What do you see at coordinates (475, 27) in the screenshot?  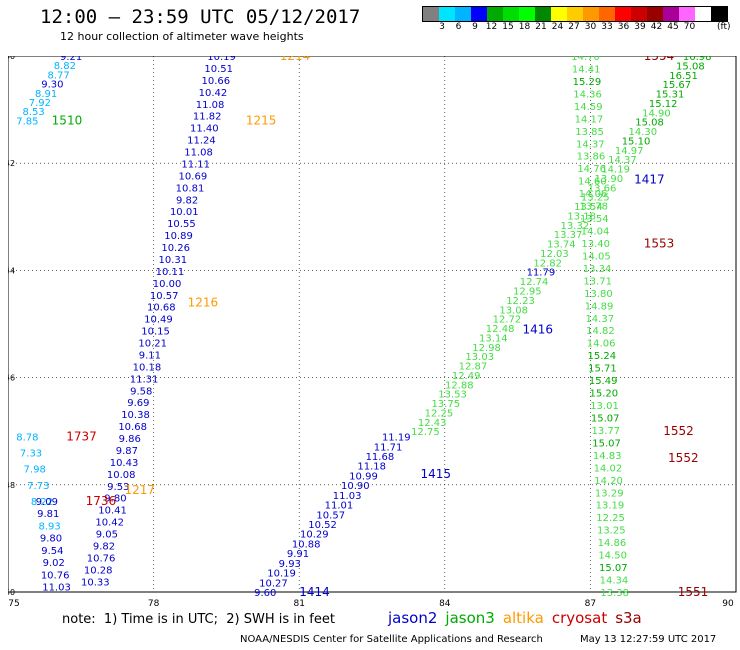 I see `colorbar-label: 9` at bounding box center [475, 27].